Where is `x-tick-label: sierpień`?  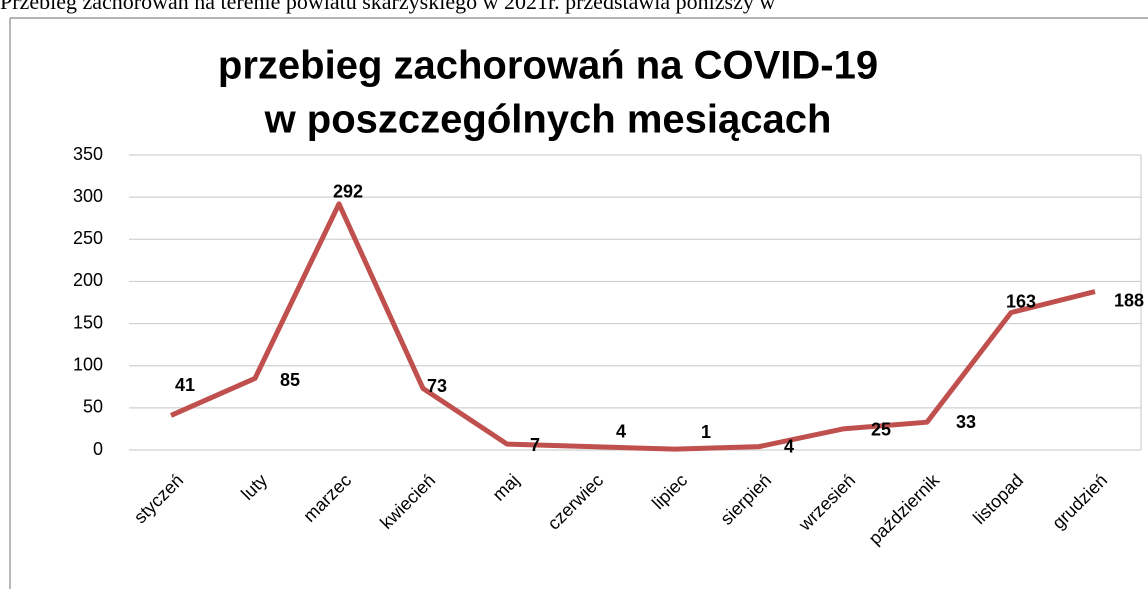 x-tick-label: sierpień is located at coordinates (745, 499).